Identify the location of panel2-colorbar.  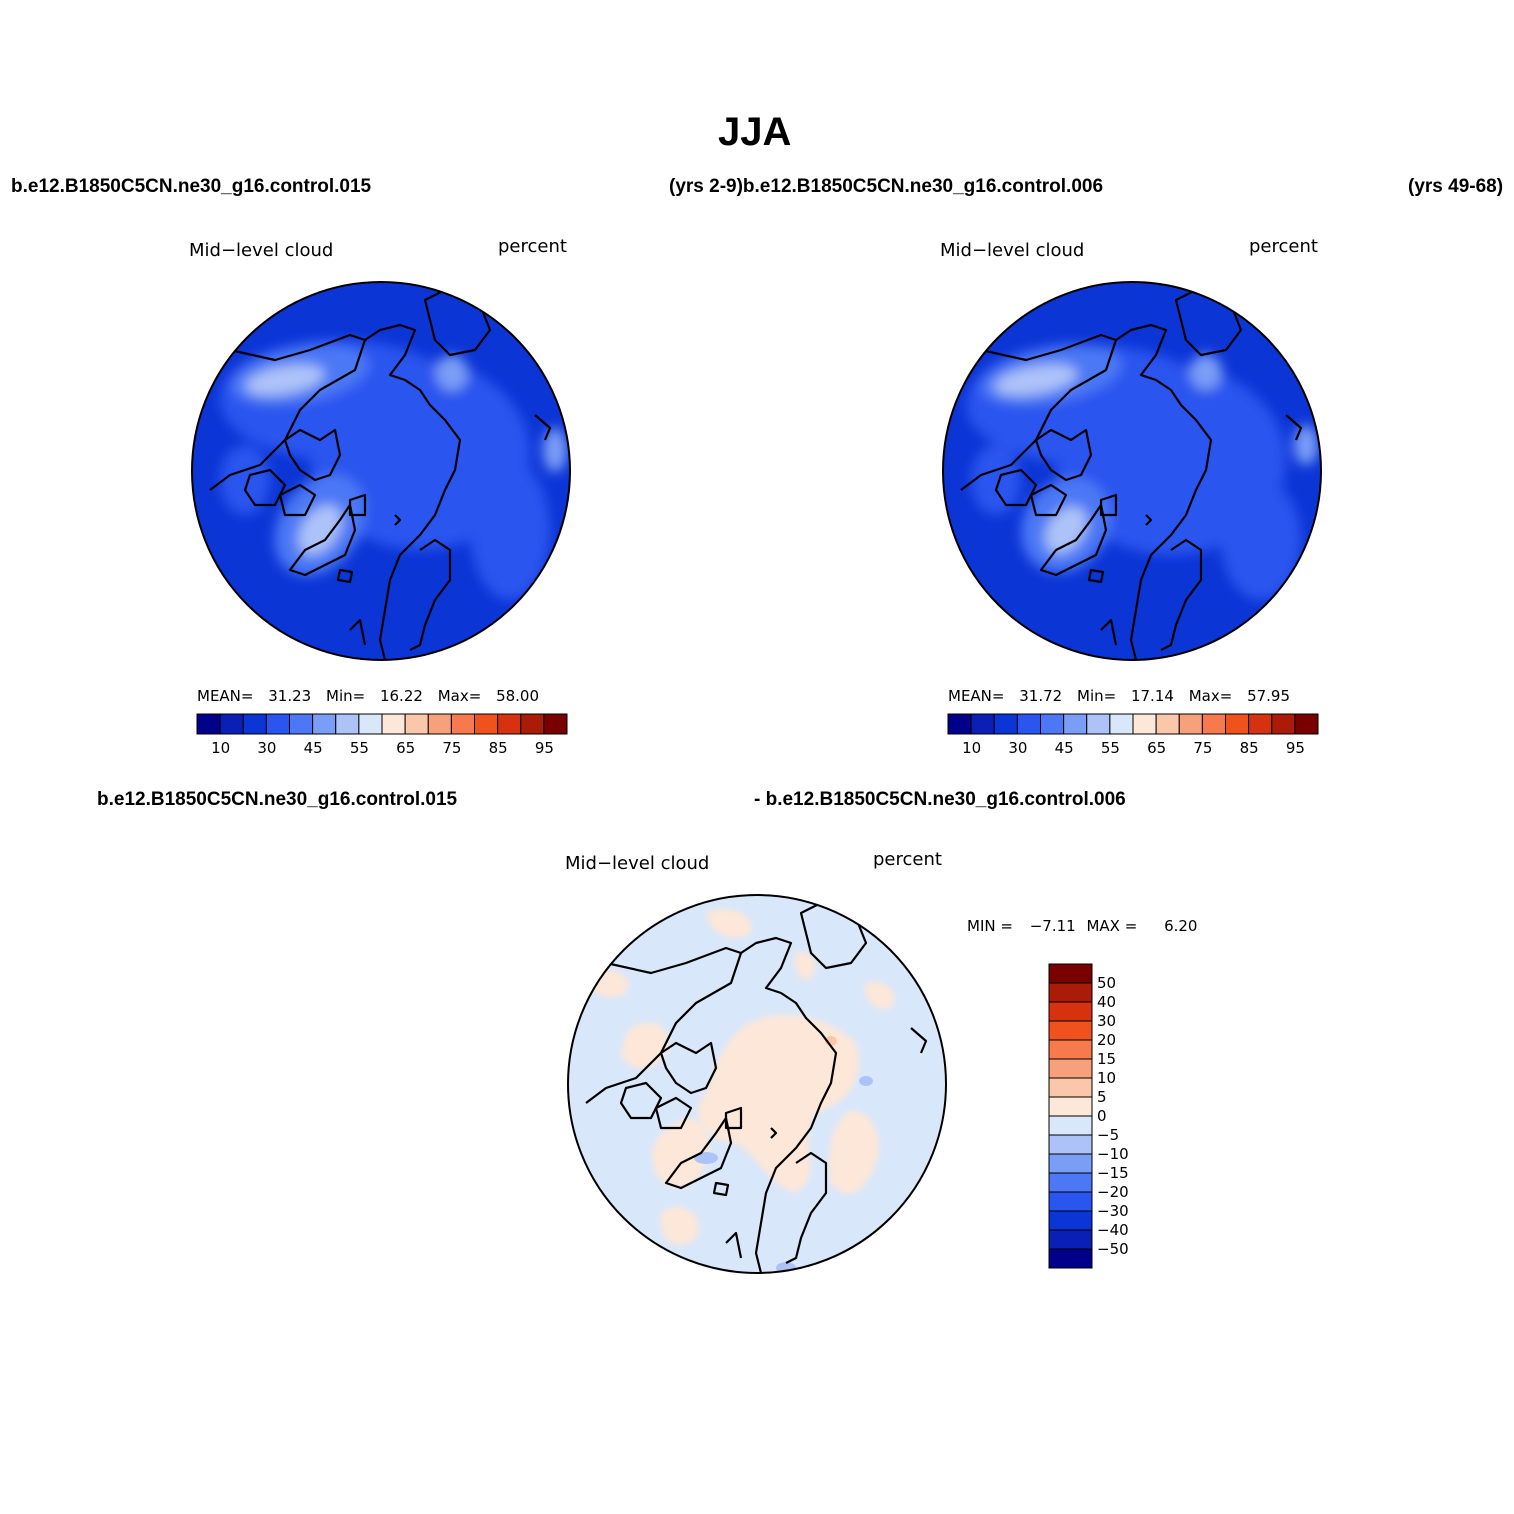
(1133, 724).